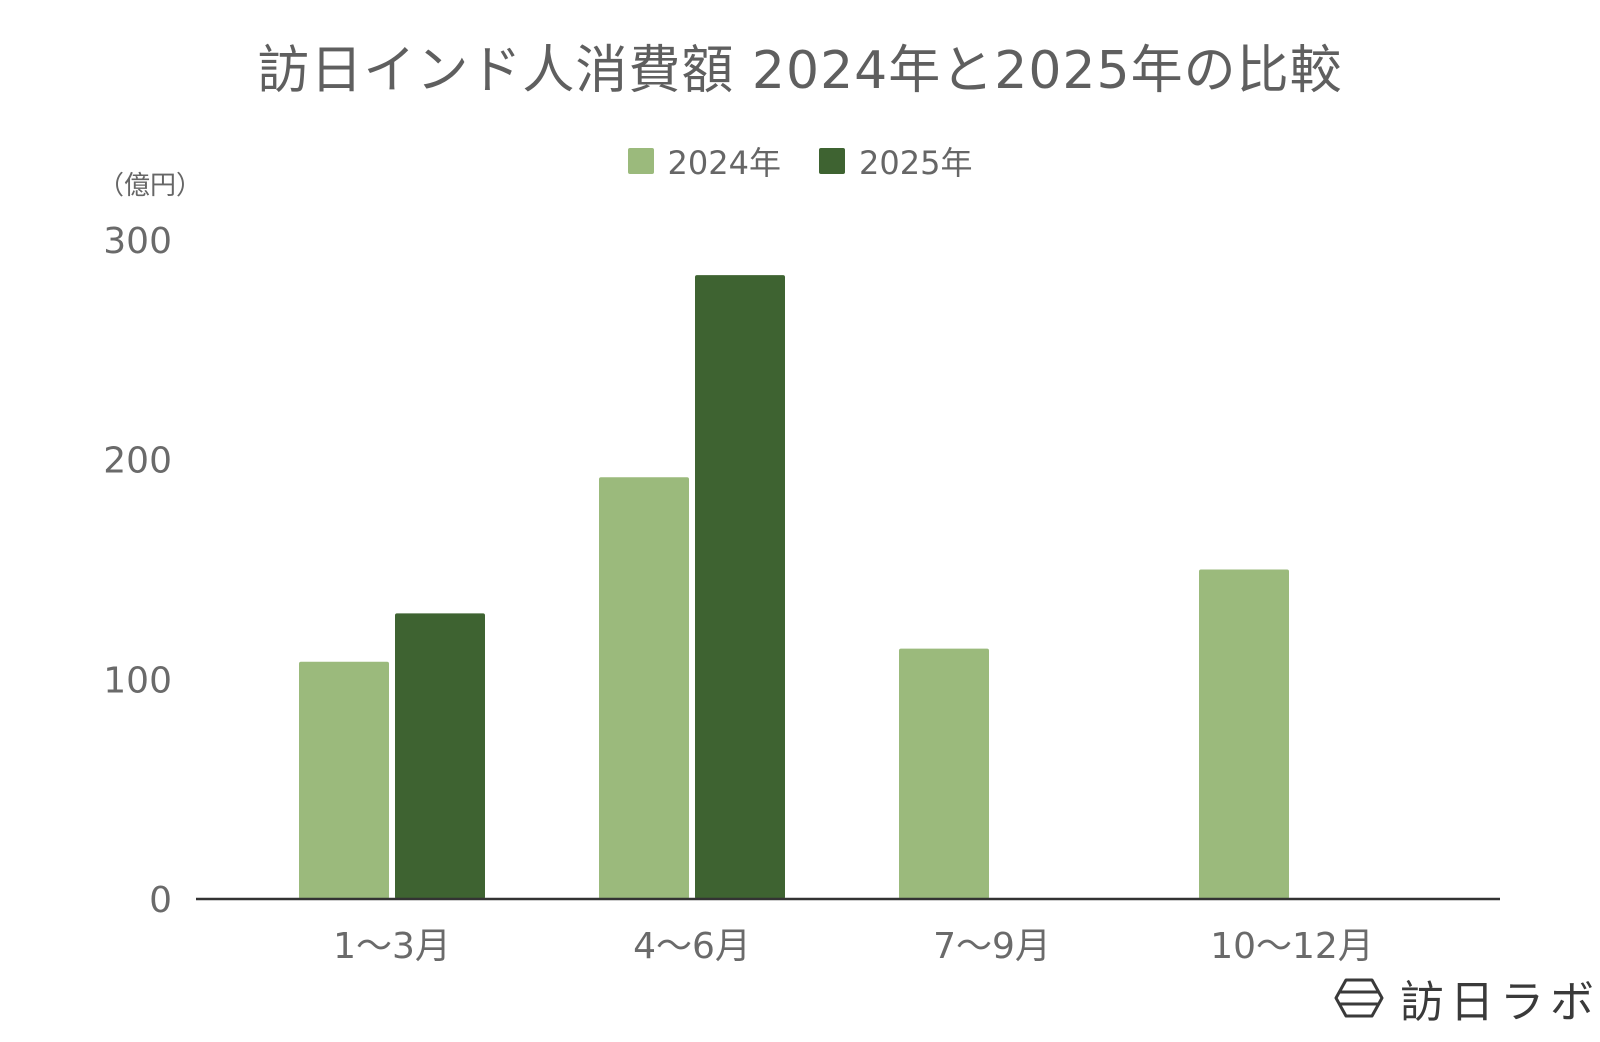  What do you see at coordinates (150, 186) in the screenshot?
I see `y-axis-unit-label: （億円）` at bounding box center [150, 186].